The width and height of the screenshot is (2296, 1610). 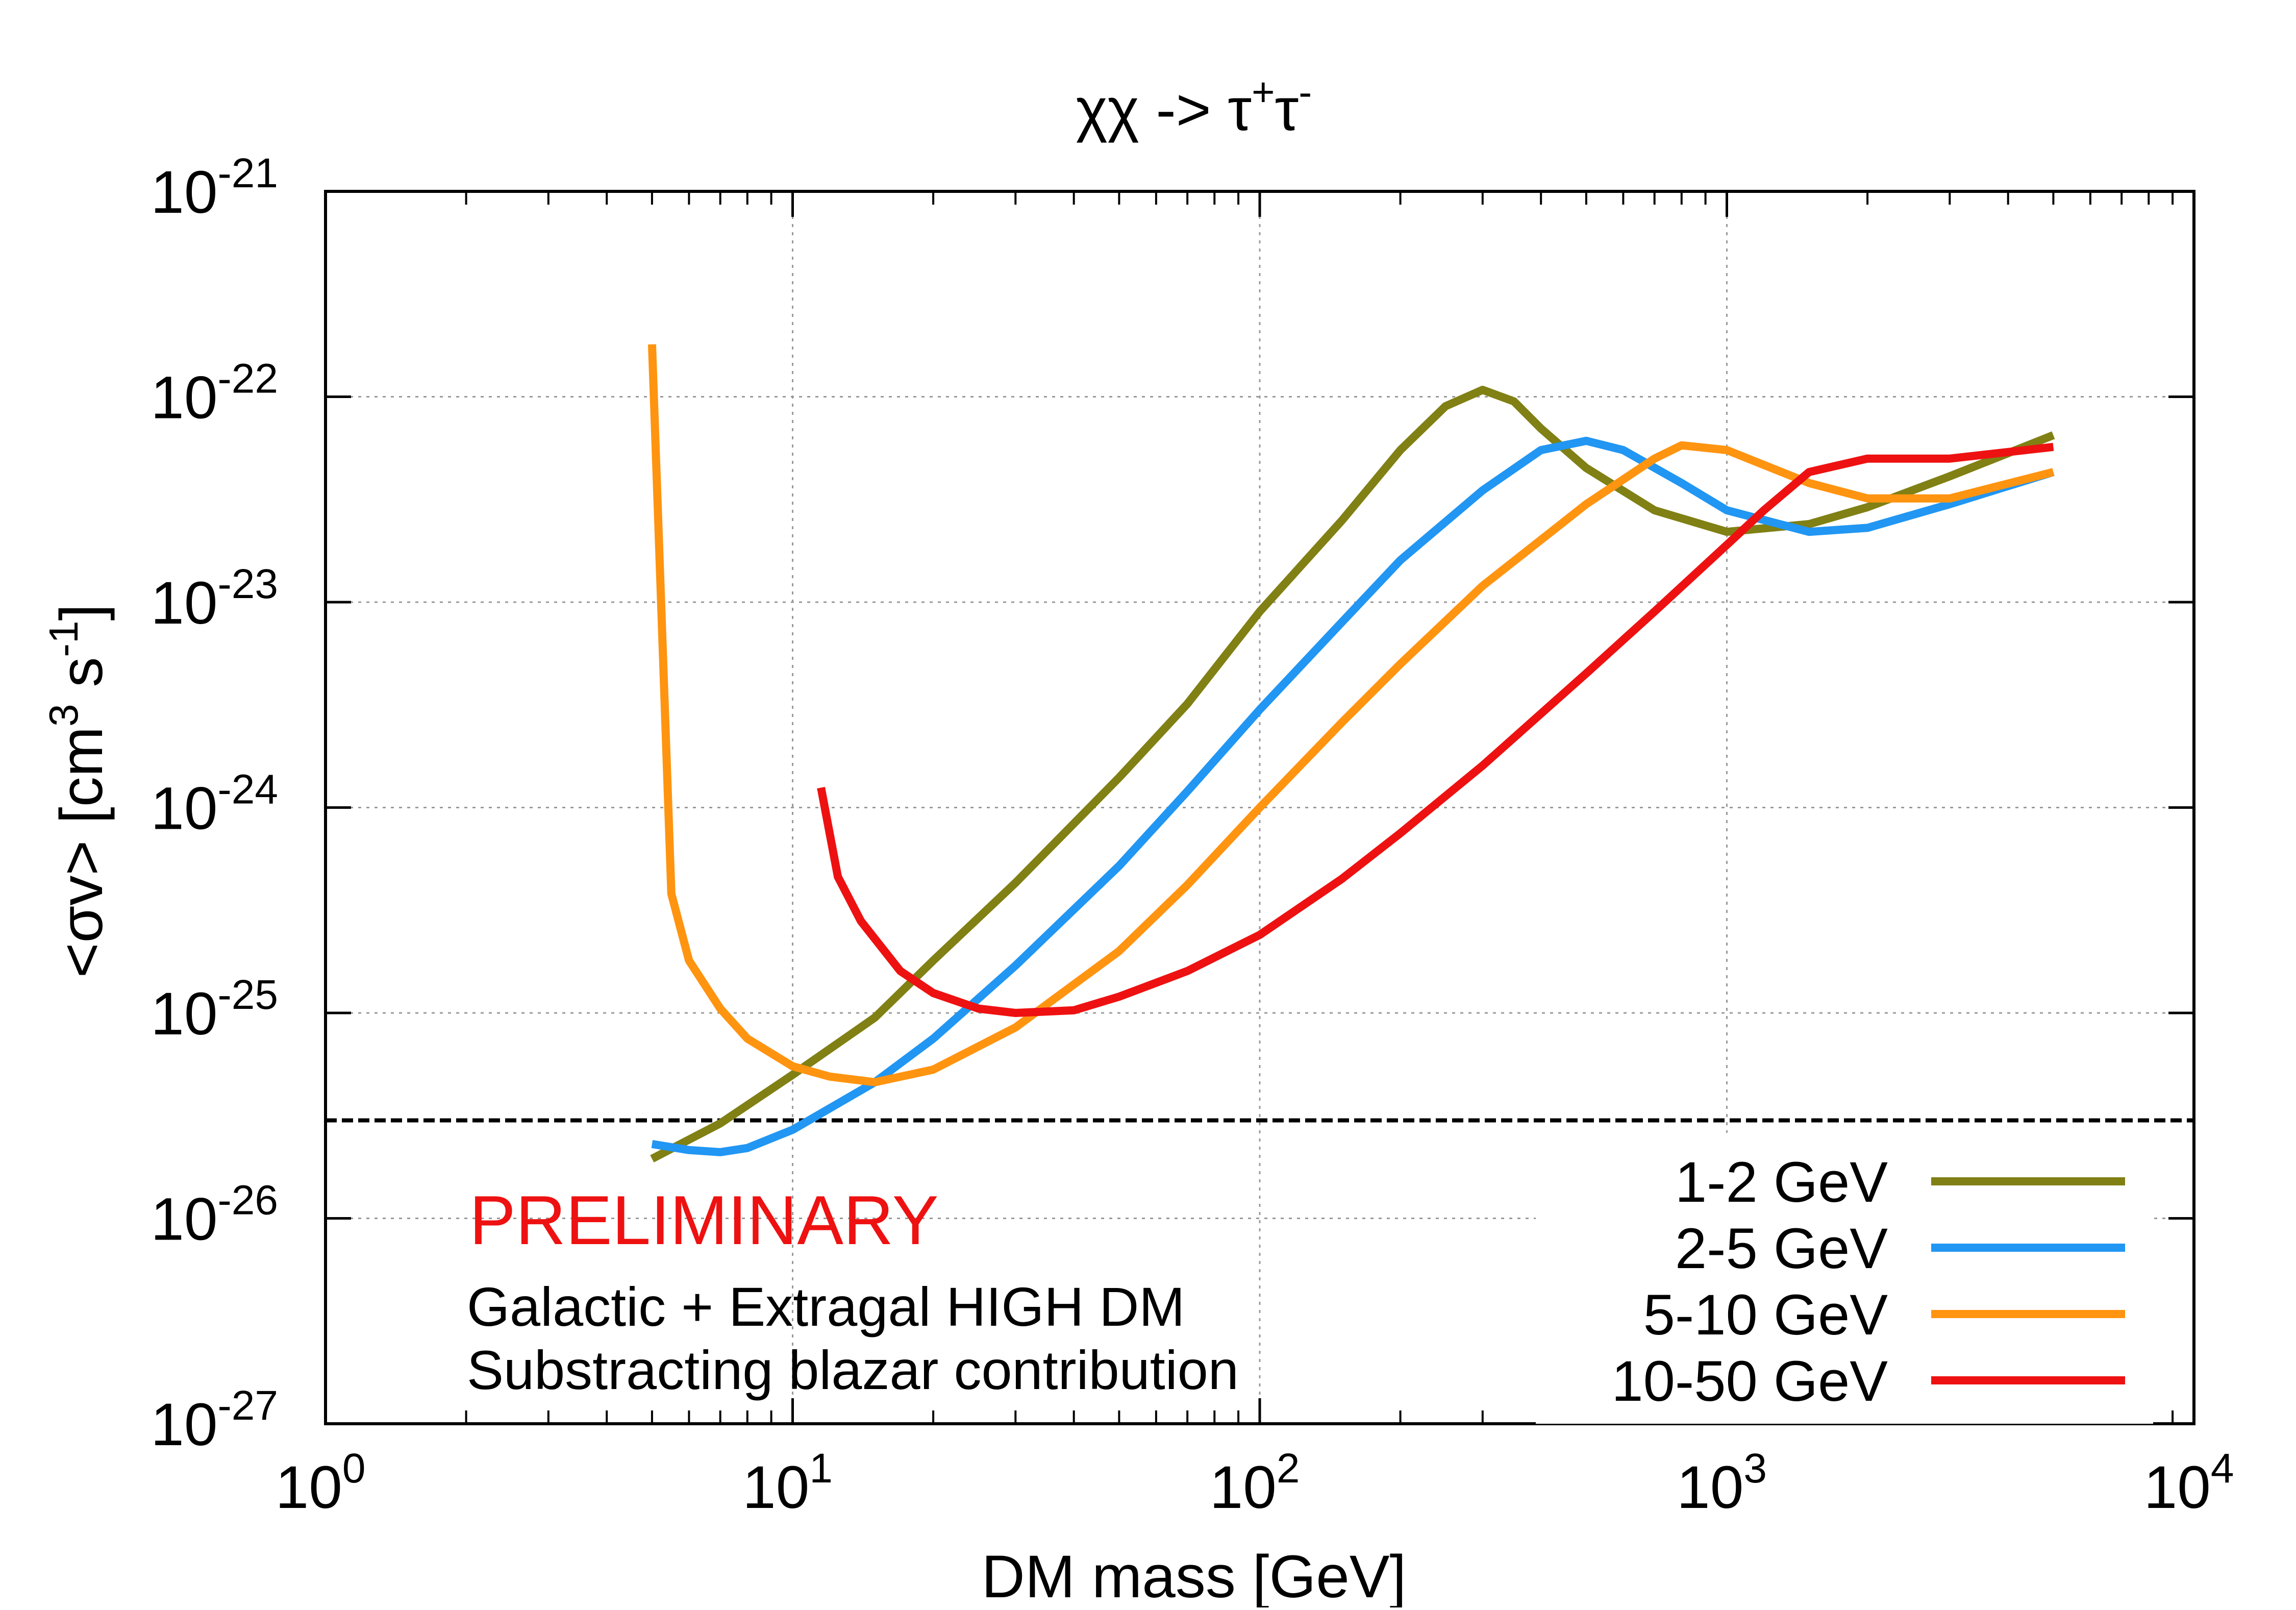 I want to click on annotation-line1: Galactic + Extragal HIGH DM, so click(x=826, y=1307).